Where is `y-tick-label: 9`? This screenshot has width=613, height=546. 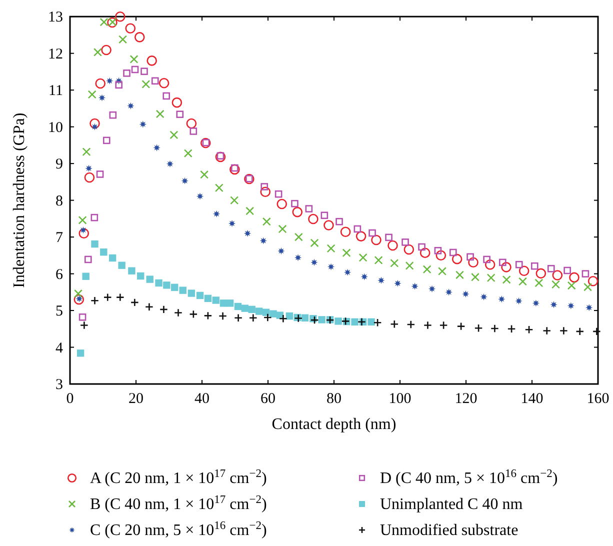 y-tick-label: 9 is located at coordinates (59, 164).